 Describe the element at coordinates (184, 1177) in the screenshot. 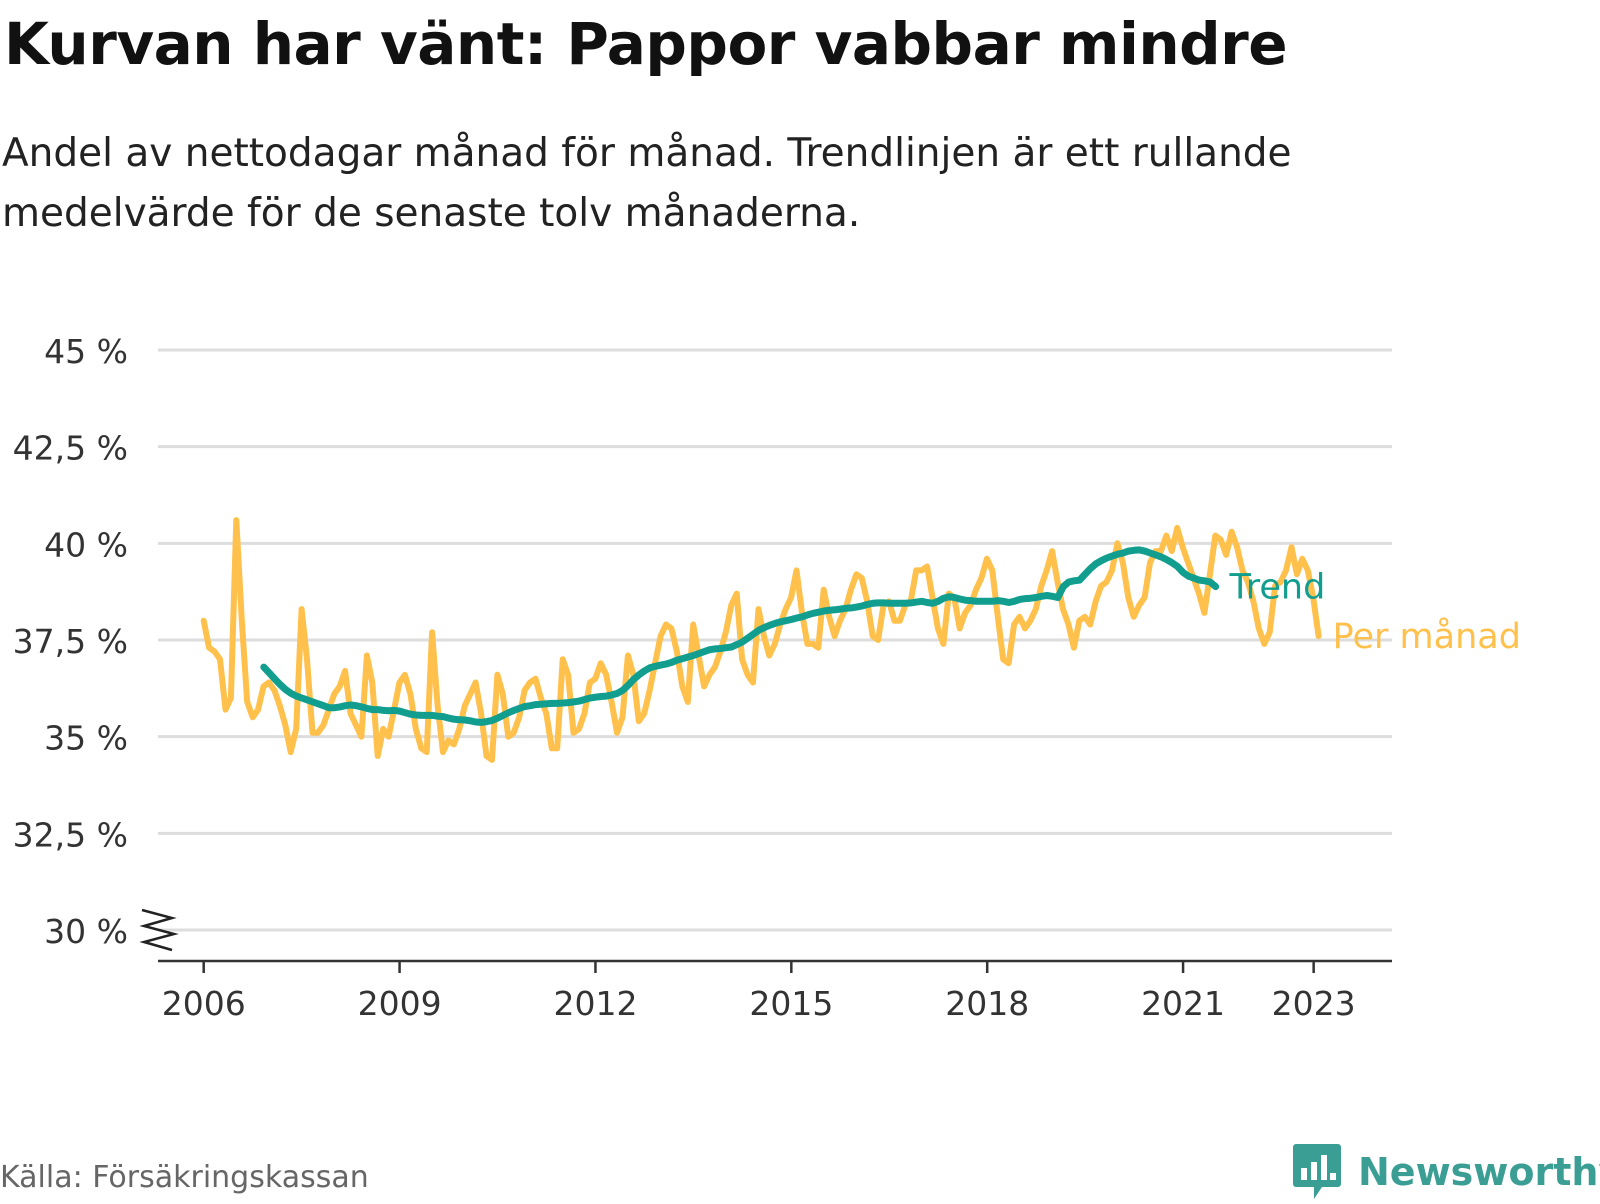

I see `source-note: Källa: Försäkringskassan` at that location.